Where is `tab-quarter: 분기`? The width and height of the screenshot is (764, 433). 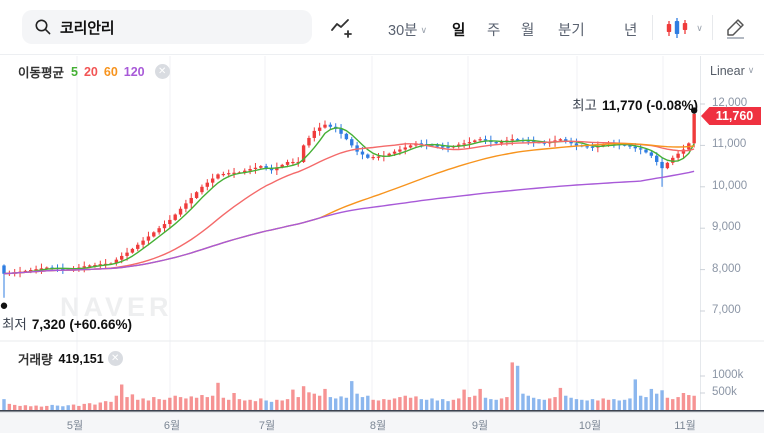
tab-quarter: 분기 is located at coordinates (571, 31).